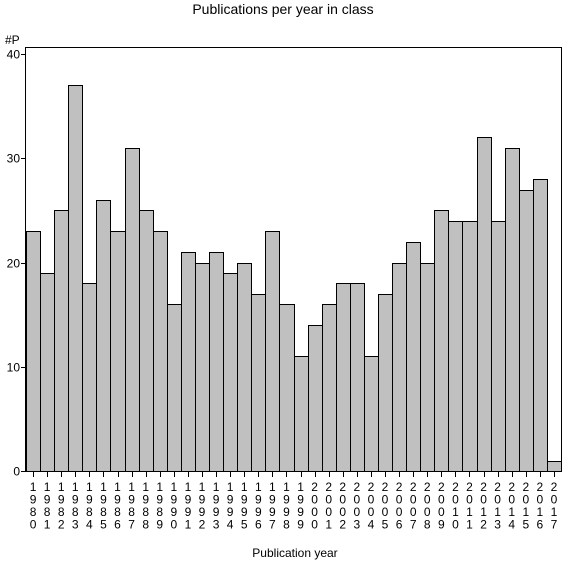 The image size is (567, 567). What do you see at coordinates (14, 368) in the screenshot?
I see `y-tick-label: 10` at bounding box center [14, 368].